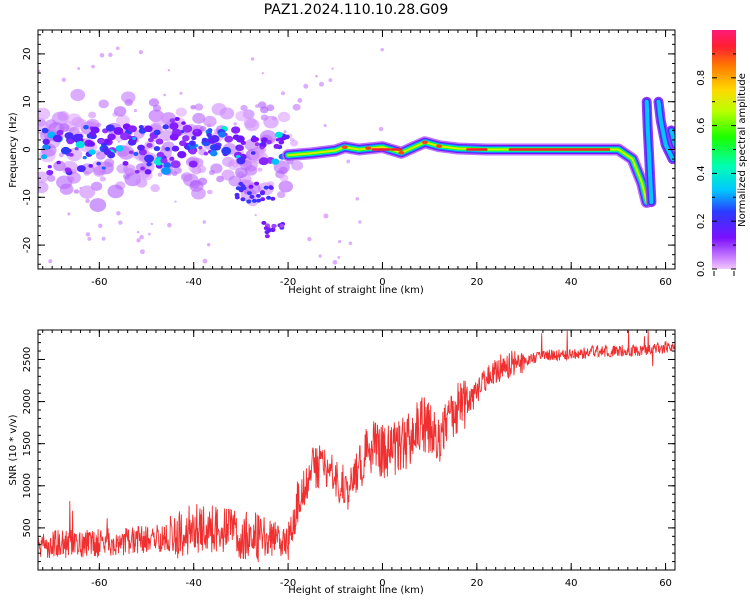 The image size is (750, 600). Describe the element at coordinates (571, 282) in the screenshot. I see `spectrogram-x-tick-label: 40` at that location.